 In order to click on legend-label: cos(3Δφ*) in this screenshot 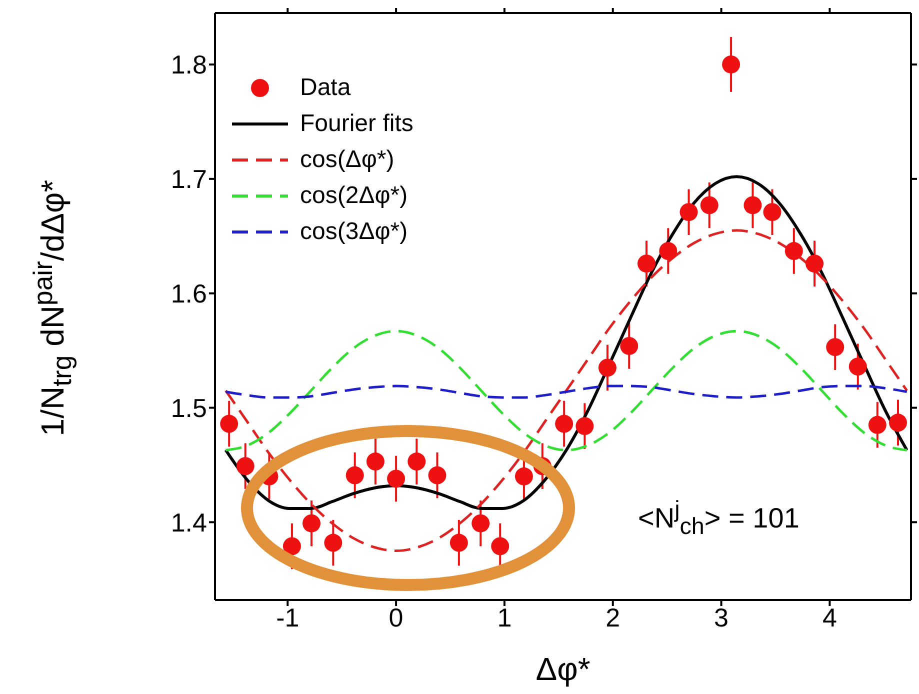, I will do `click(354, 232)`.